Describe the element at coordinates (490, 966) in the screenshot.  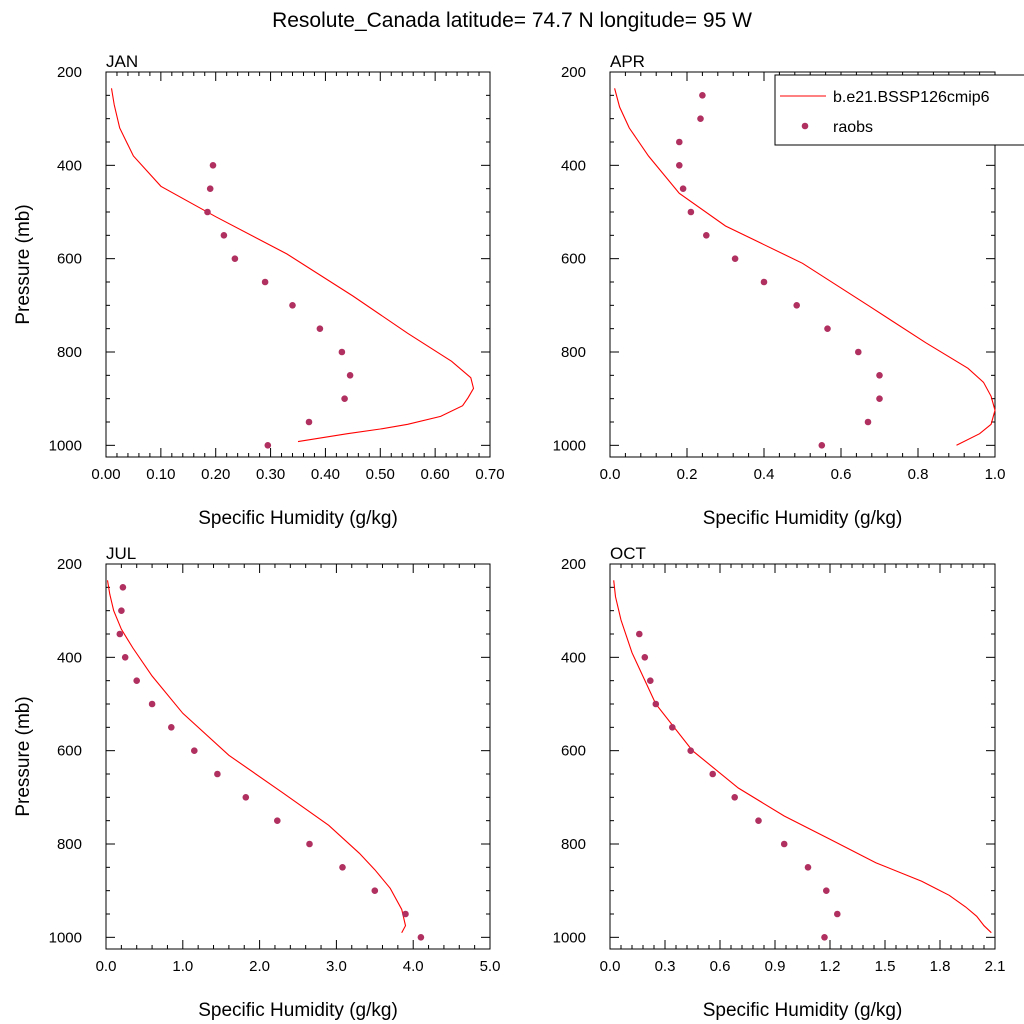
I see `x-tick-label: 5.0` at that location.